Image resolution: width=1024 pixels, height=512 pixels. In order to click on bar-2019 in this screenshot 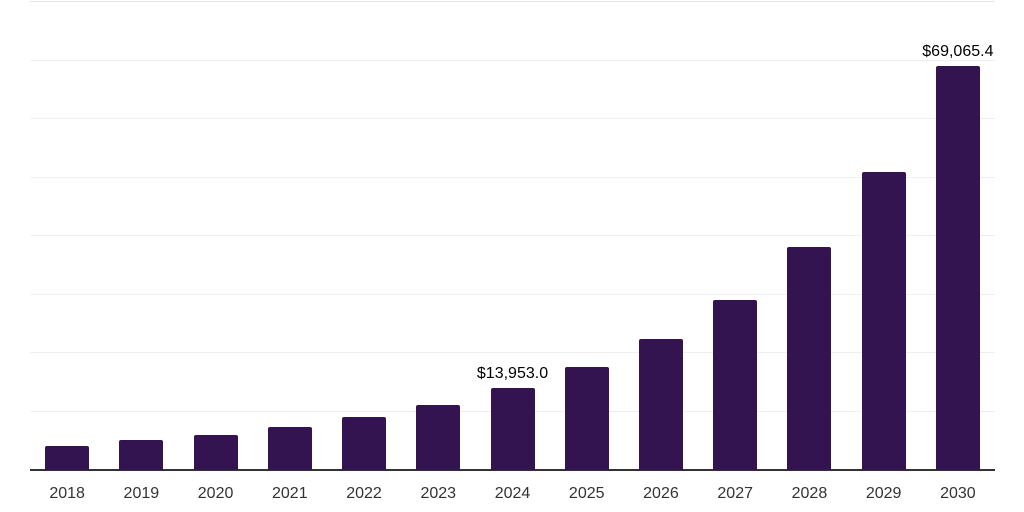, I will do `click(141, 455)`.